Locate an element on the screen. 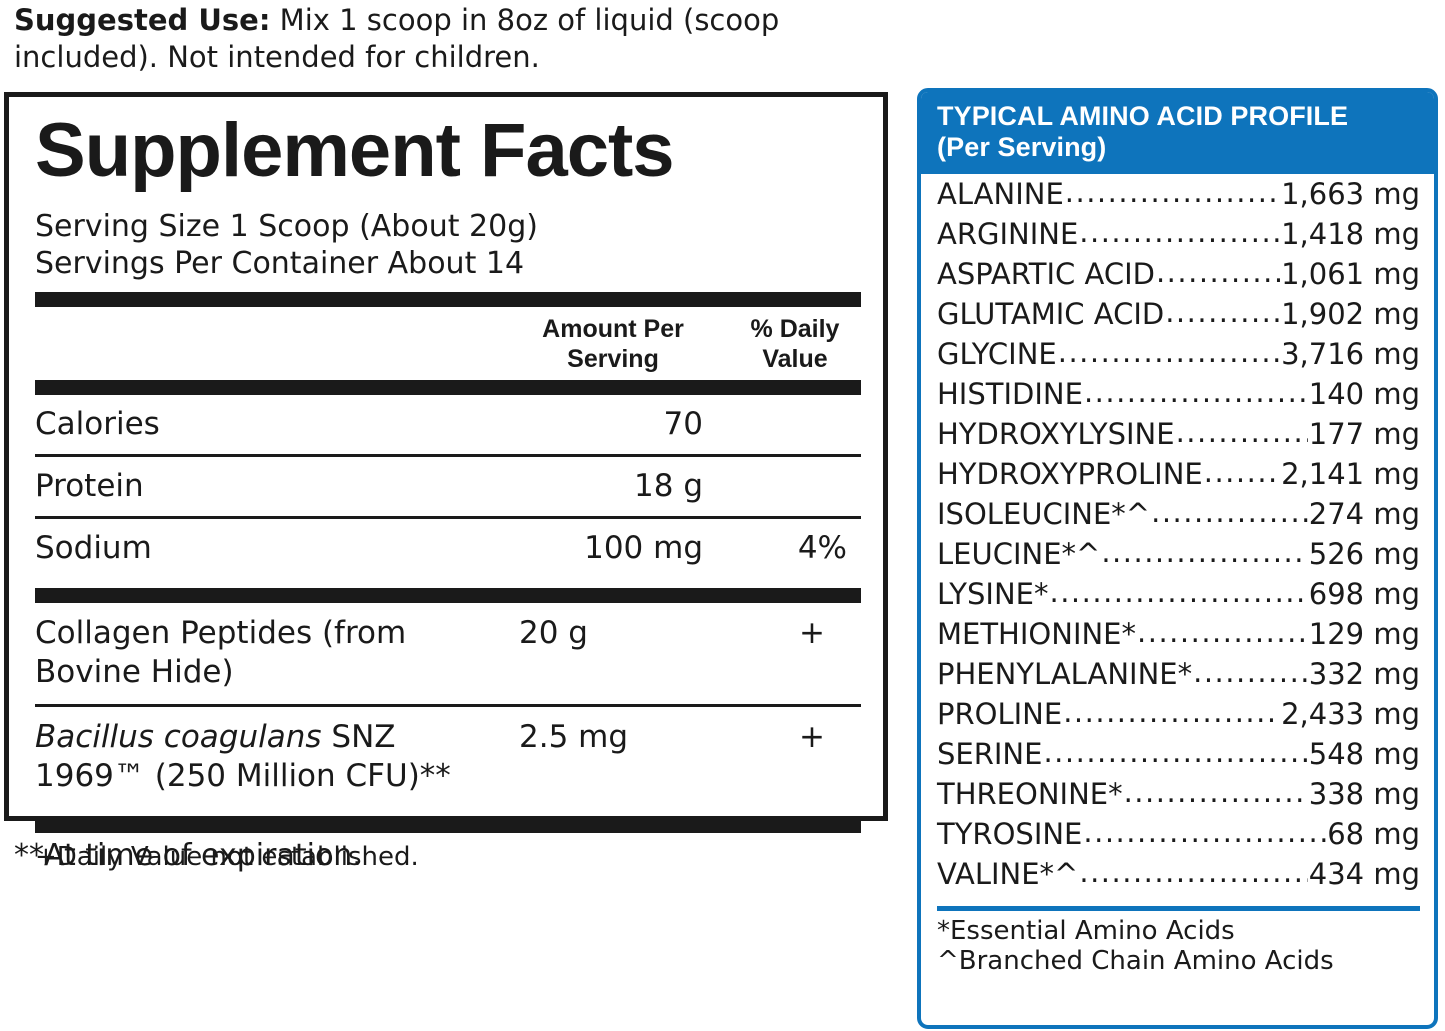  footnote-bcaa: ^Branched Chain Amino Acids is located at coordinates (1135, 960).